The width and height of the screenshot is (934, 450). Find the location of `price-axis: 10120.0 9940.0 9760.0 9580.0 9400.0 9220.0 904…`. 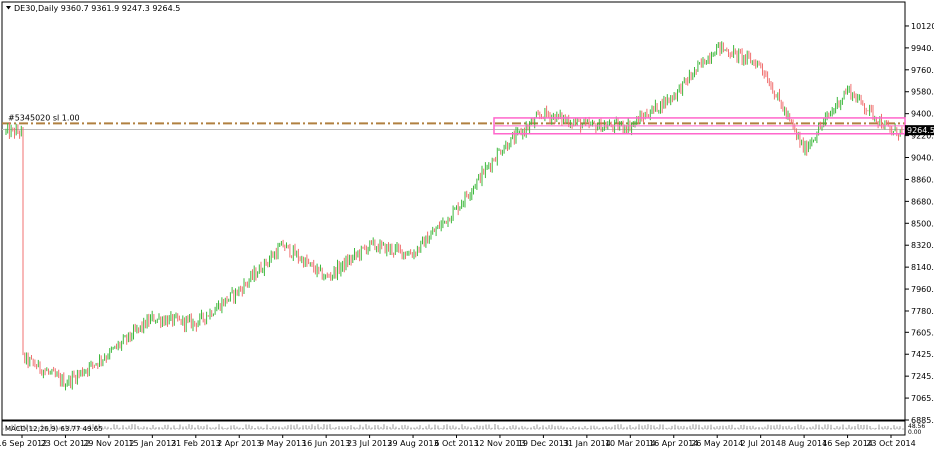

price-axis: 10120.0 9940.0 9760.0 9580.0 9400.0 9220.0 904… is located at coordinates (919, 223).